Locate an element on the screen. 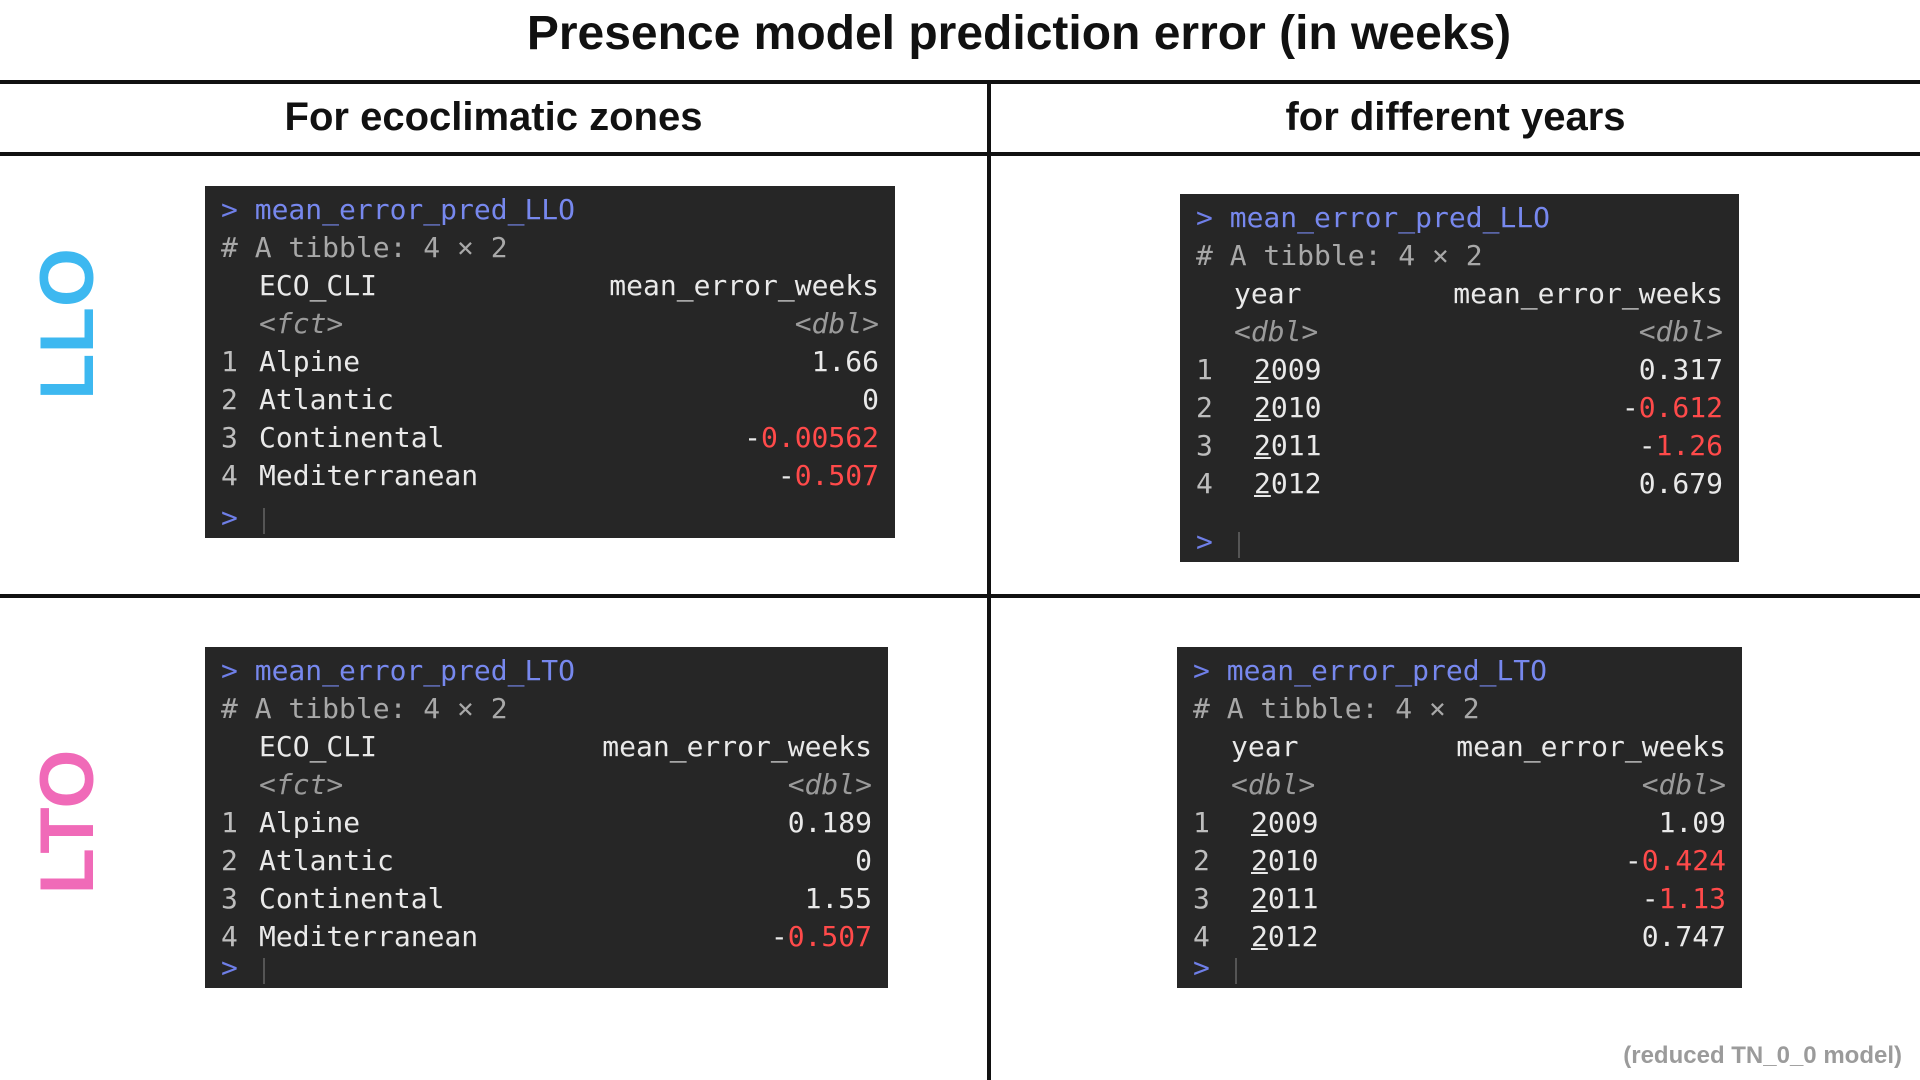 The height and width of the screenshot is (1080, 1920). value-number: 0.189 is located at coordinates (829, 822).